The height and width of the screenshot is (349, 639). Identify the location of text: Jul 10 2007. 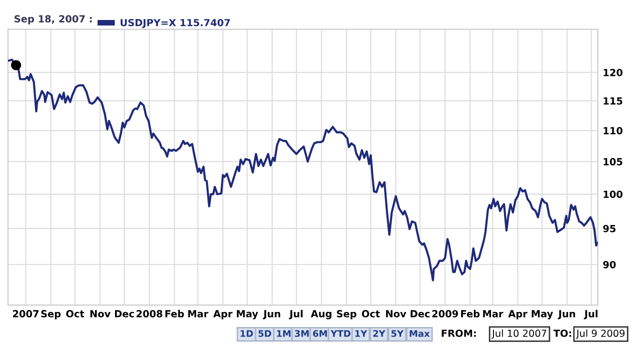
(519, 334).